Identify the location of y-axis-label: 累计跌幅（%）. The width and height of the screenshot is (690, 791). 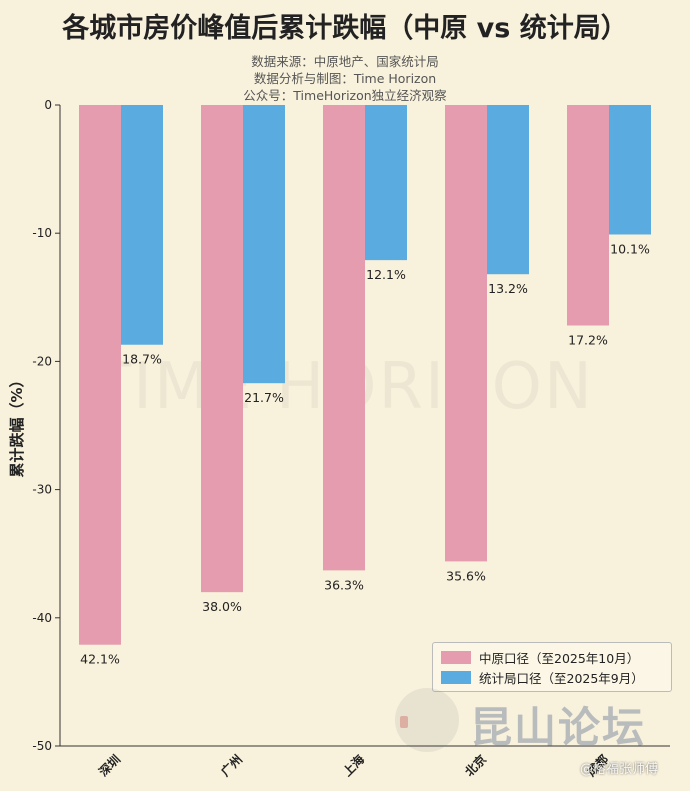
(17, 424).